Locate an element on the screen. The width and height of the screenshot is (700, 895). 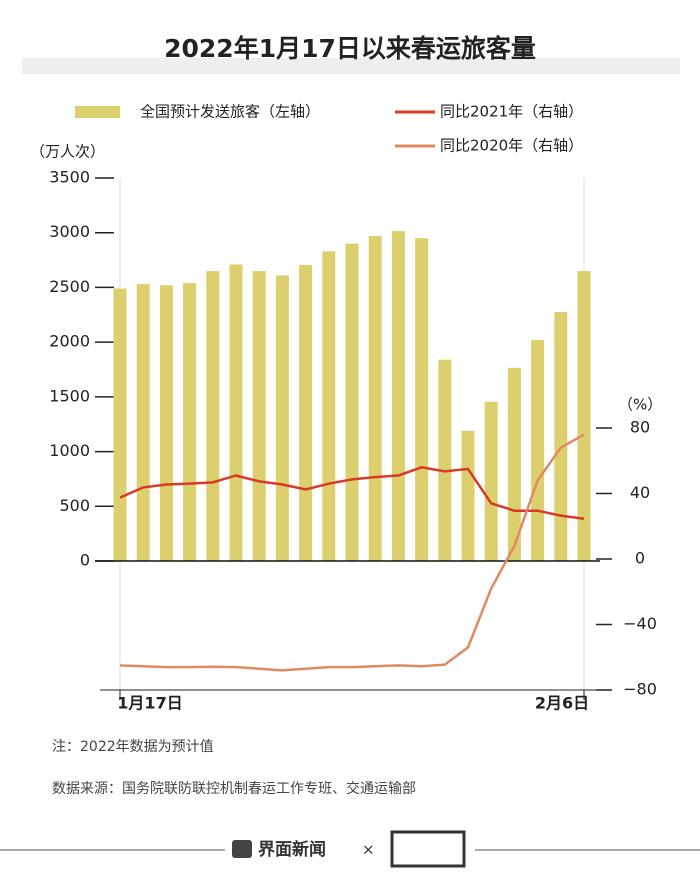
chart-title: 2022年1月17日以来春运旅客量 is located at coordinates (350, 48).